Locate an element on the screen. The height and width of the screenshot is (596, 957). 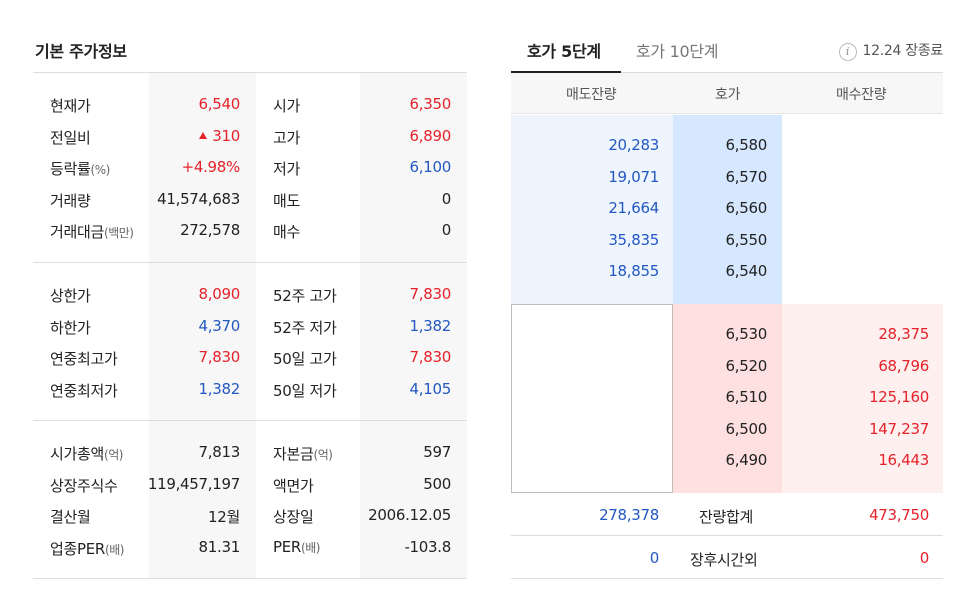
bid-volume-area is located at coordinates (862, 398).